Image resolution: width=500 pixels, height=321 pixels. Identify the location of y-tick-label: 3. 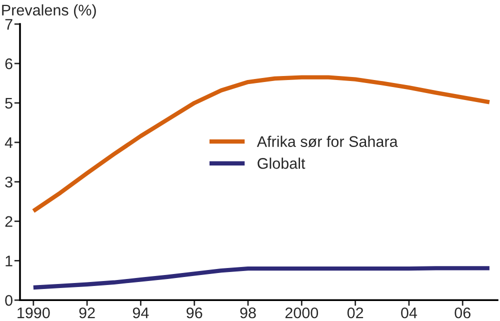
(8, 182).